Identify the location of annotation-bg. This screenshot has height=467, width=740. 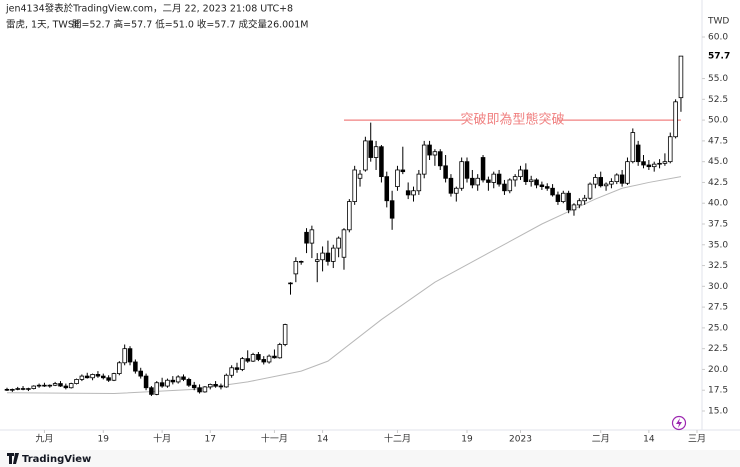
(512, 120).